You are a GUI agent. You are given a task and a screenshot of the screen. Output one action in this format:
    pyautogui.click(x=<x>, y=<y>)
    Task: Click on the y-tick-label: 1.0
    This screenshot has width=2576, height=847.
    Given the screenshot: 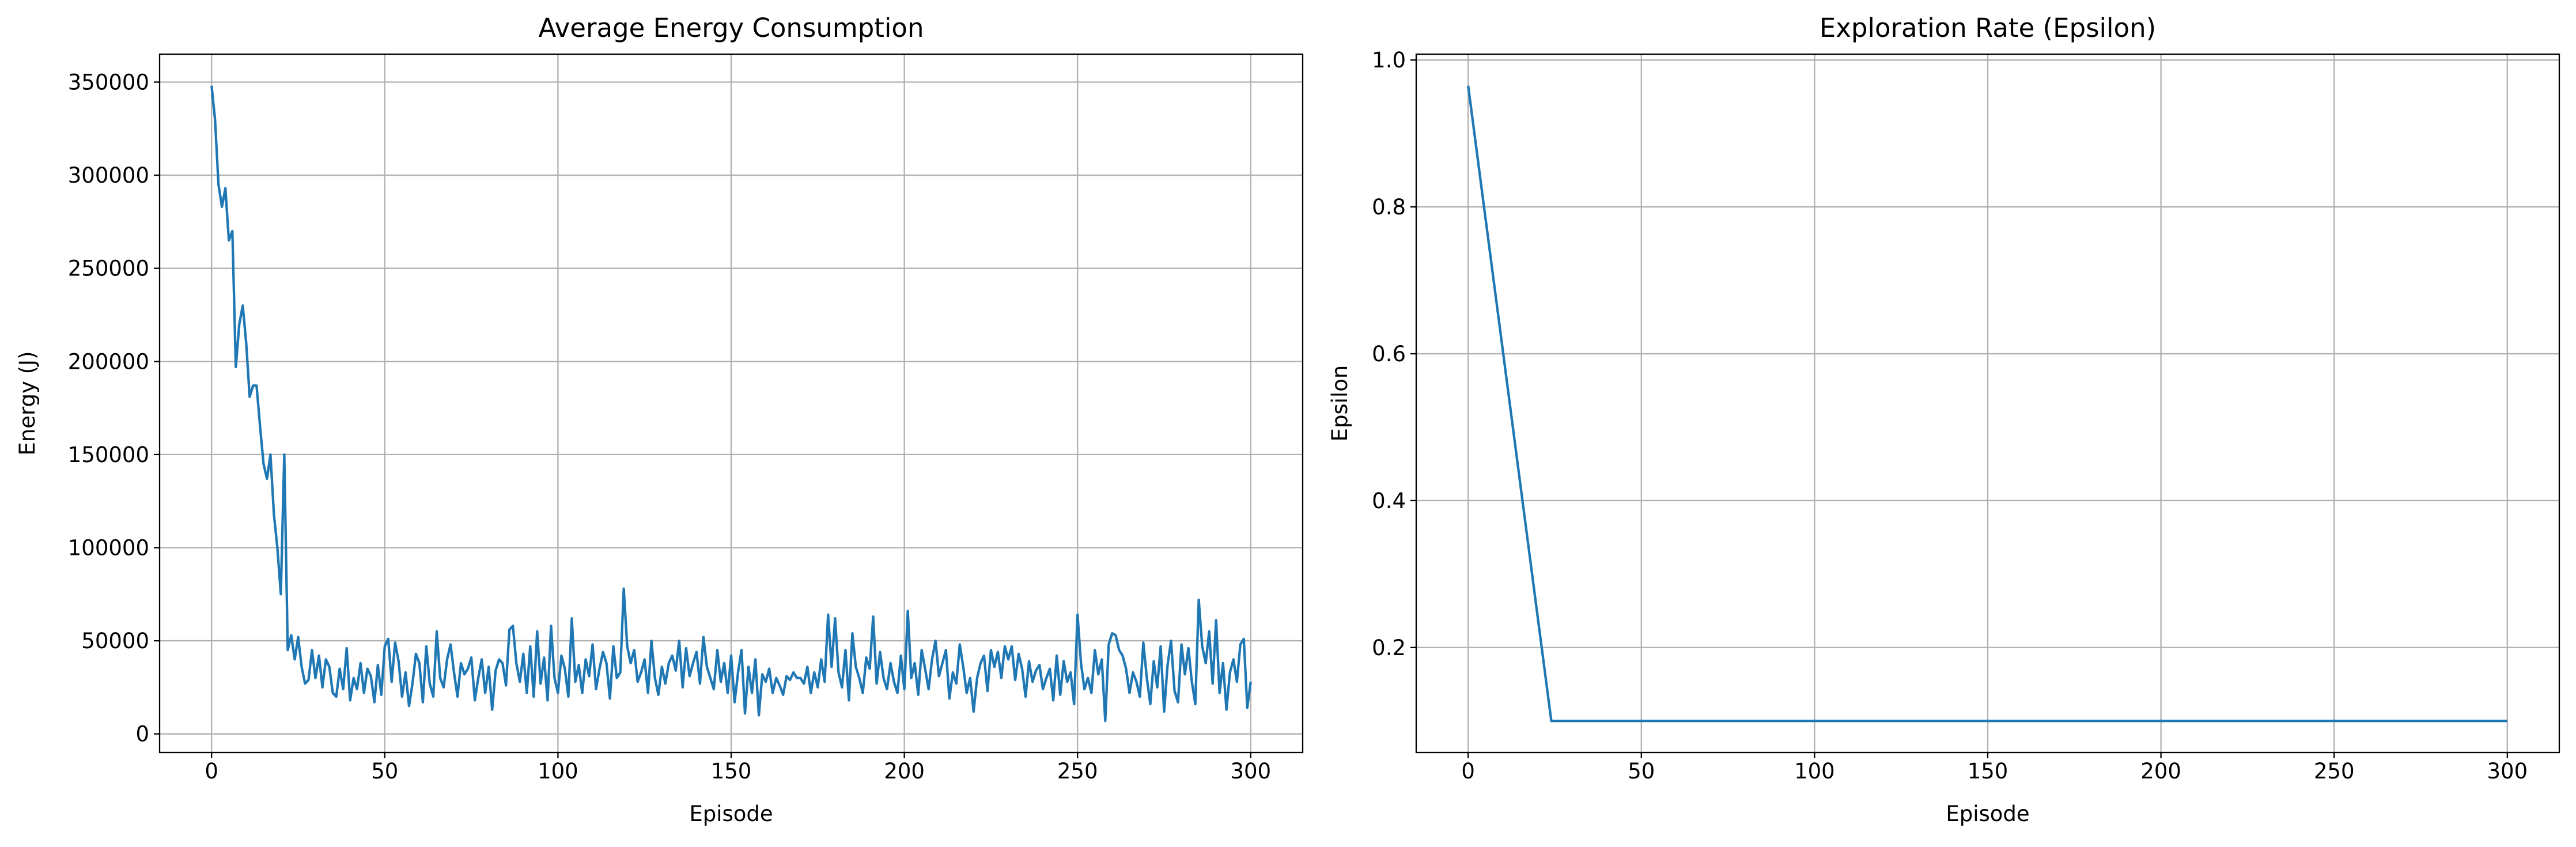 What is the action you would take?
    pyautogui.click(x=1389, y=60)
    